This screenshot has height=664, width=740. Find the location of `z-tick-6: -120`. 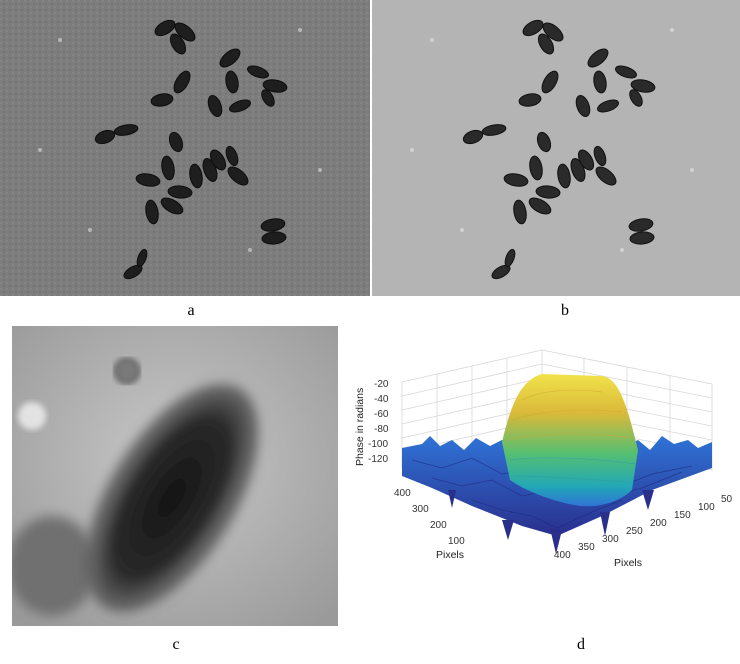

z-tick-6: -120 is located at coordinates (378, 459).